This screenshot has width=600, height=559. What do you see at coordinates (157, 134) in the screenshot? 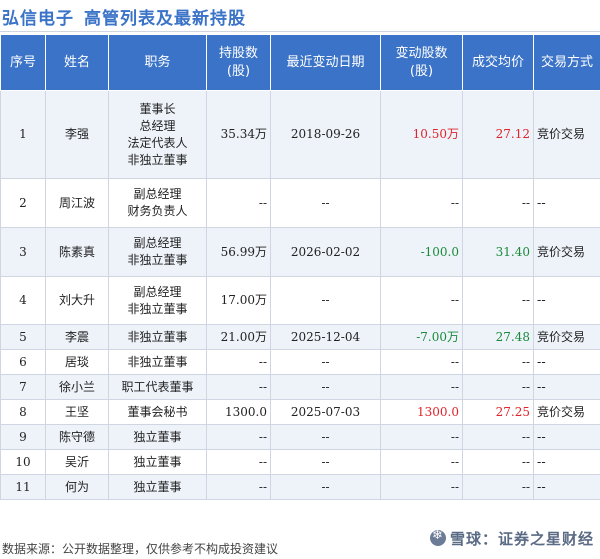
I see `cell-role: 董事长 总经理 法定代表人 非独立董事` at bounding box center [157, 134].